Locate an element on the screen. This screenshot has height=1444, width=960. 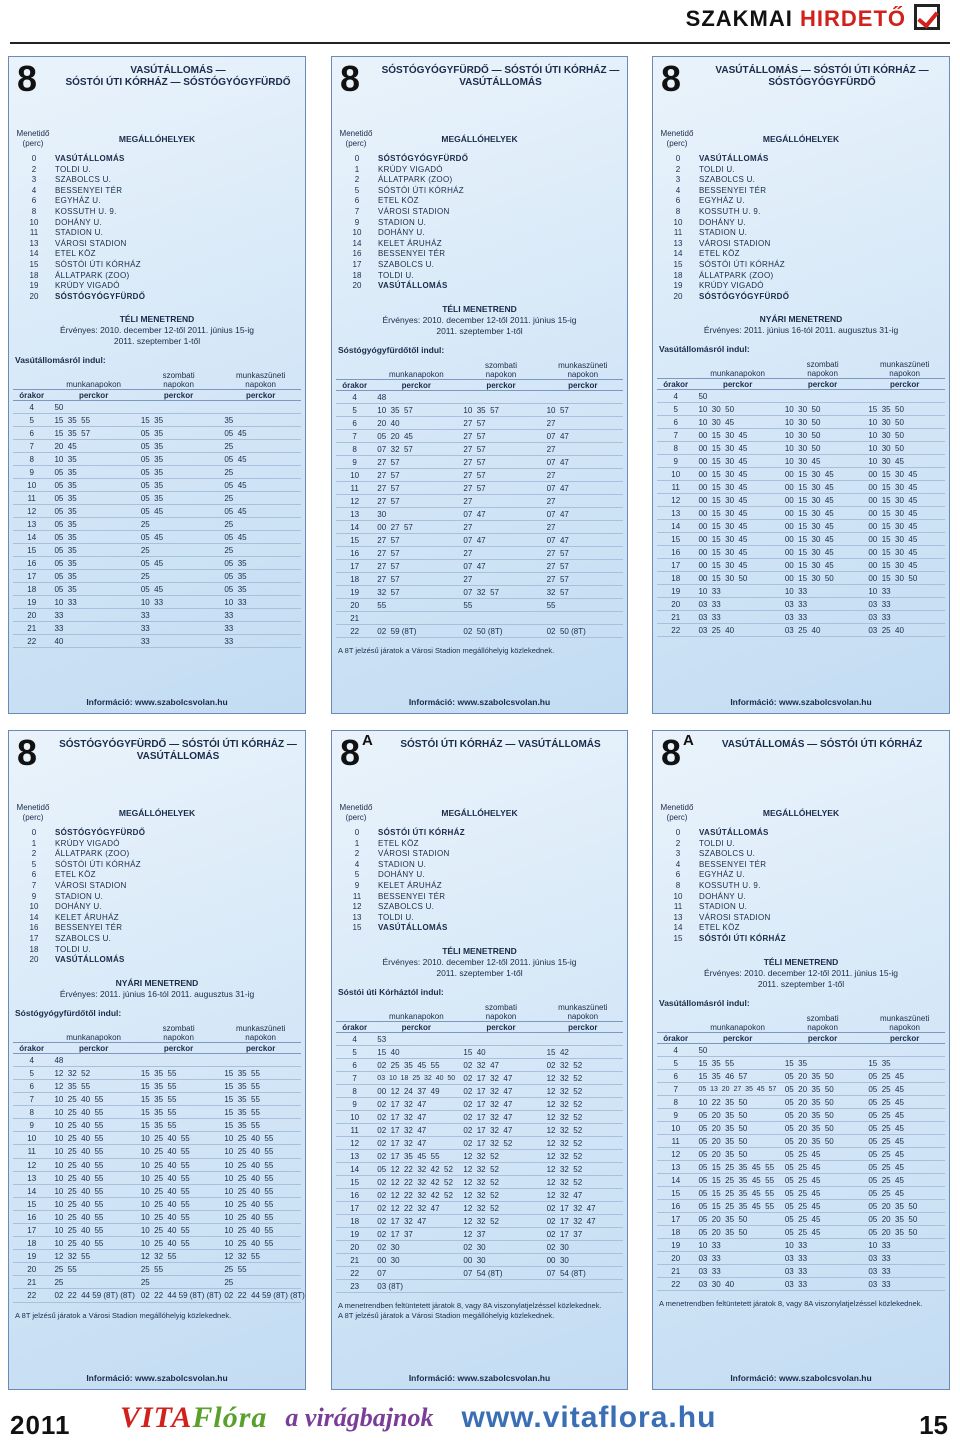
hour-cell: 4 is located at coordinates (354, 397).